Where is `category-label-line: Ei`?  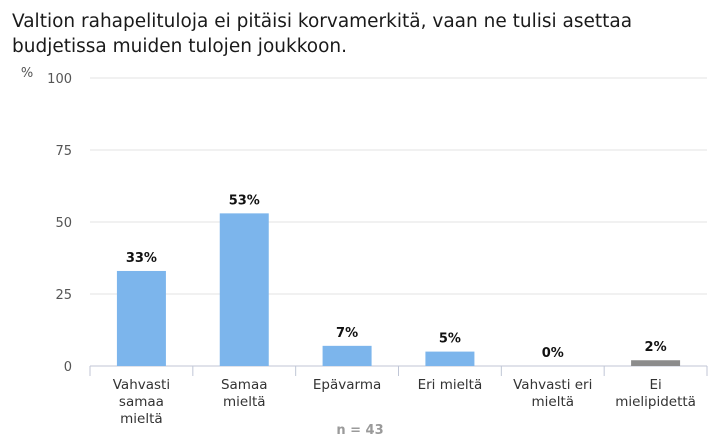
category-label-line: Ei is located at coordinates (655, 385).